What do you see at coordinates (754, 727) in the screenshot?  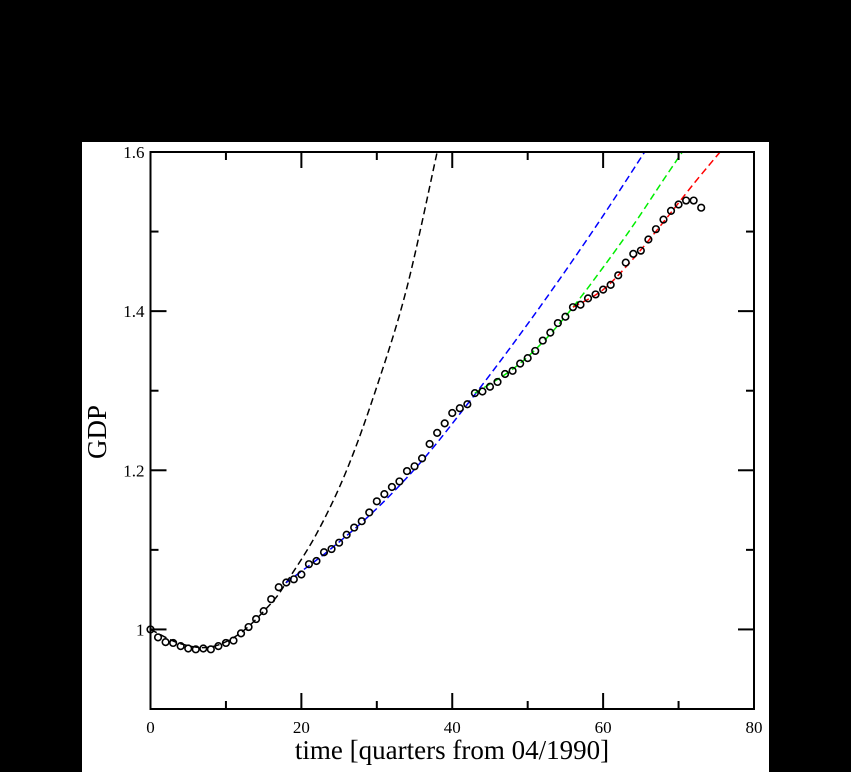 I see `x-tick-label: 80` at bounding box center [754, 727].